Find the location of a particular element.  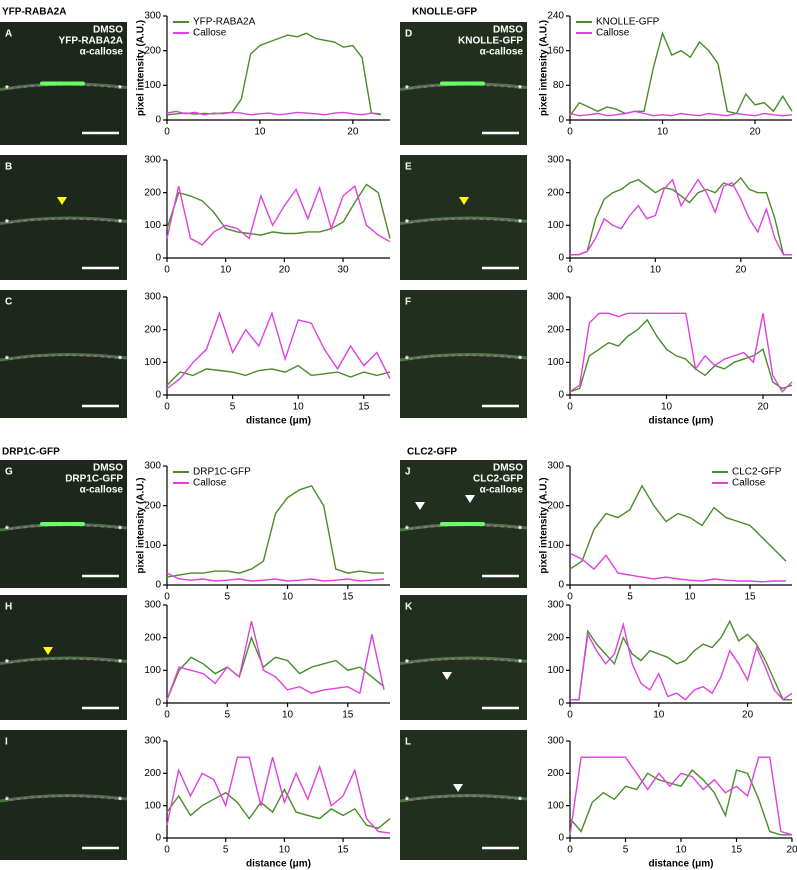

y-axis-label: pixel intensity (A.U.) is located at coordinates (544, 525).